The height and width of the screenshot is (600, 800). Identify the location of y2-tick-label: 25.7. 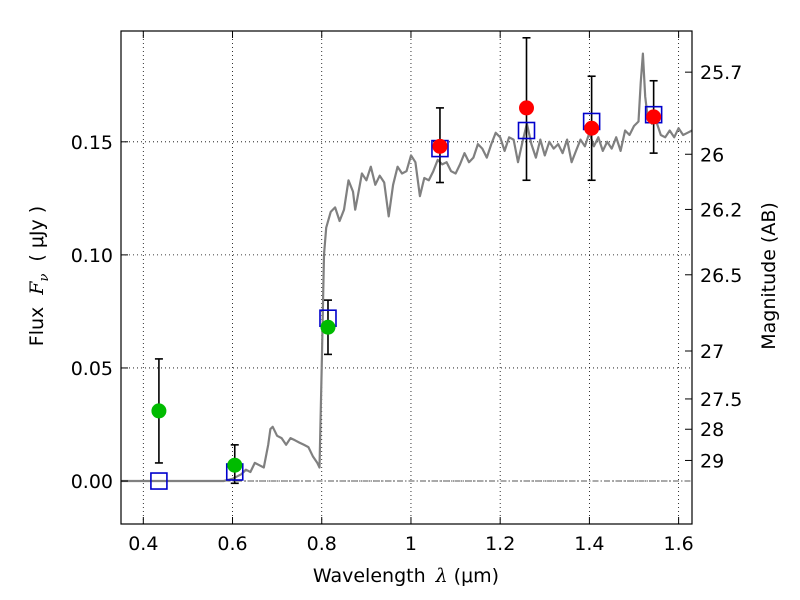
(721, 73).